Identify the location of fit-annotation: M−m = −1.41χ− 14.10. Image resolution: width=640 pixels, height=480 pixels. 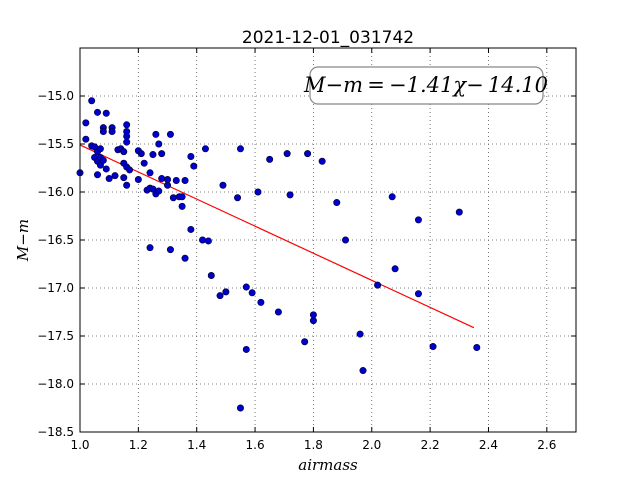
(425, 85).